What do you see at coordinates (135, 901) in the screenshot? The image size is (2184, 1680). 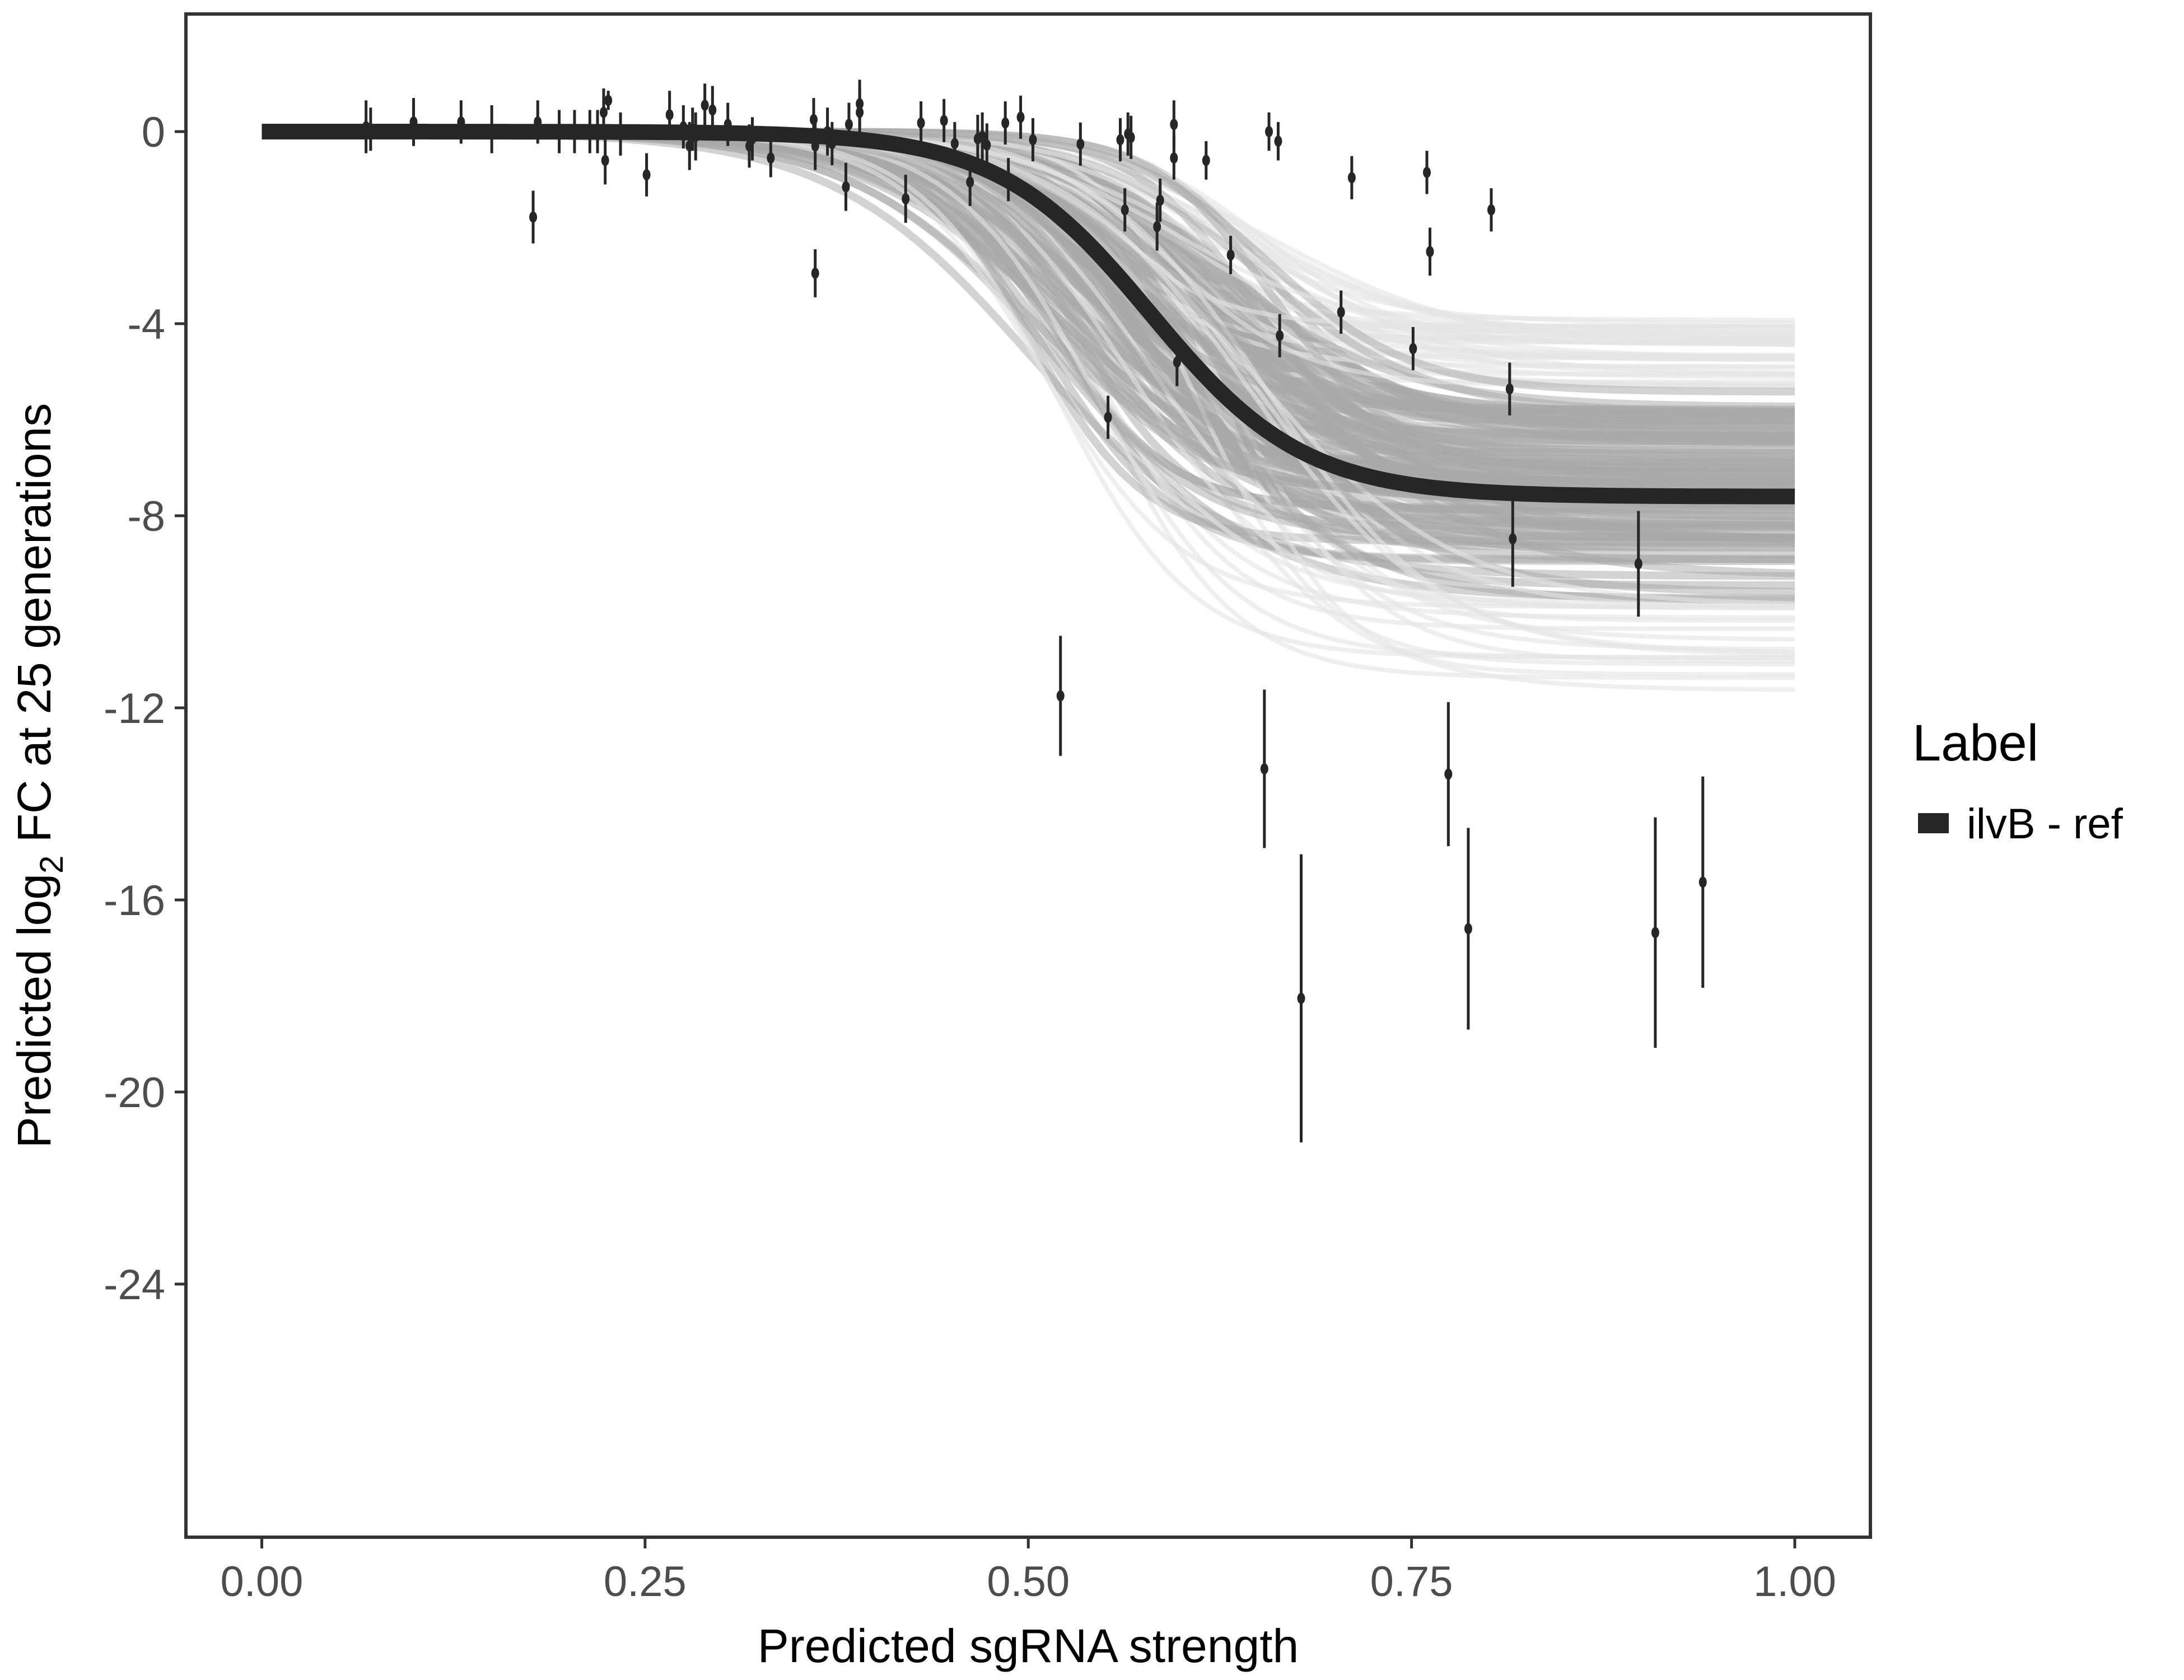 I see `y-tick-label: -16` at bounding box center [135, 901].